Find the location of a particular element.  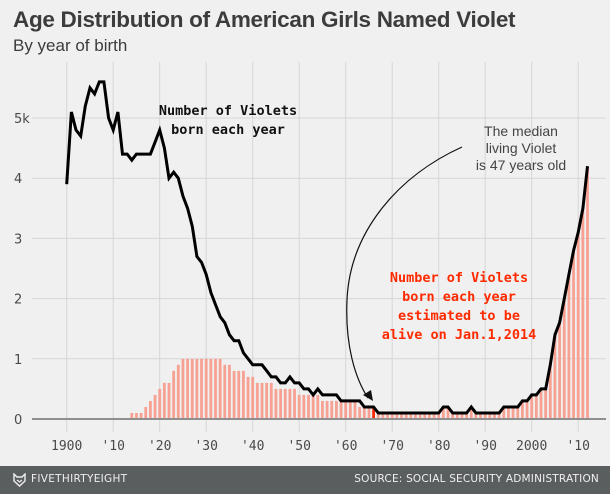

line-series-label-line: Number of Violets is located at coordinates (228, 111).